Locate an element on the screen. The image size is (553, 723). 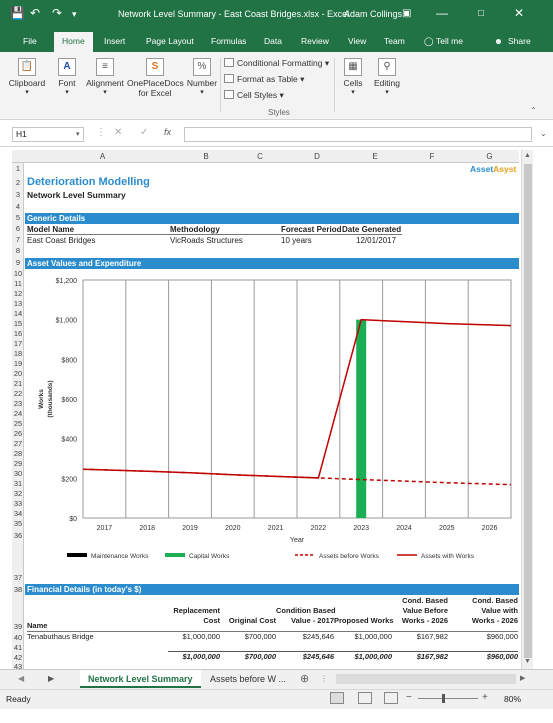
row-header: 36 is located at coordinates (18, 535).